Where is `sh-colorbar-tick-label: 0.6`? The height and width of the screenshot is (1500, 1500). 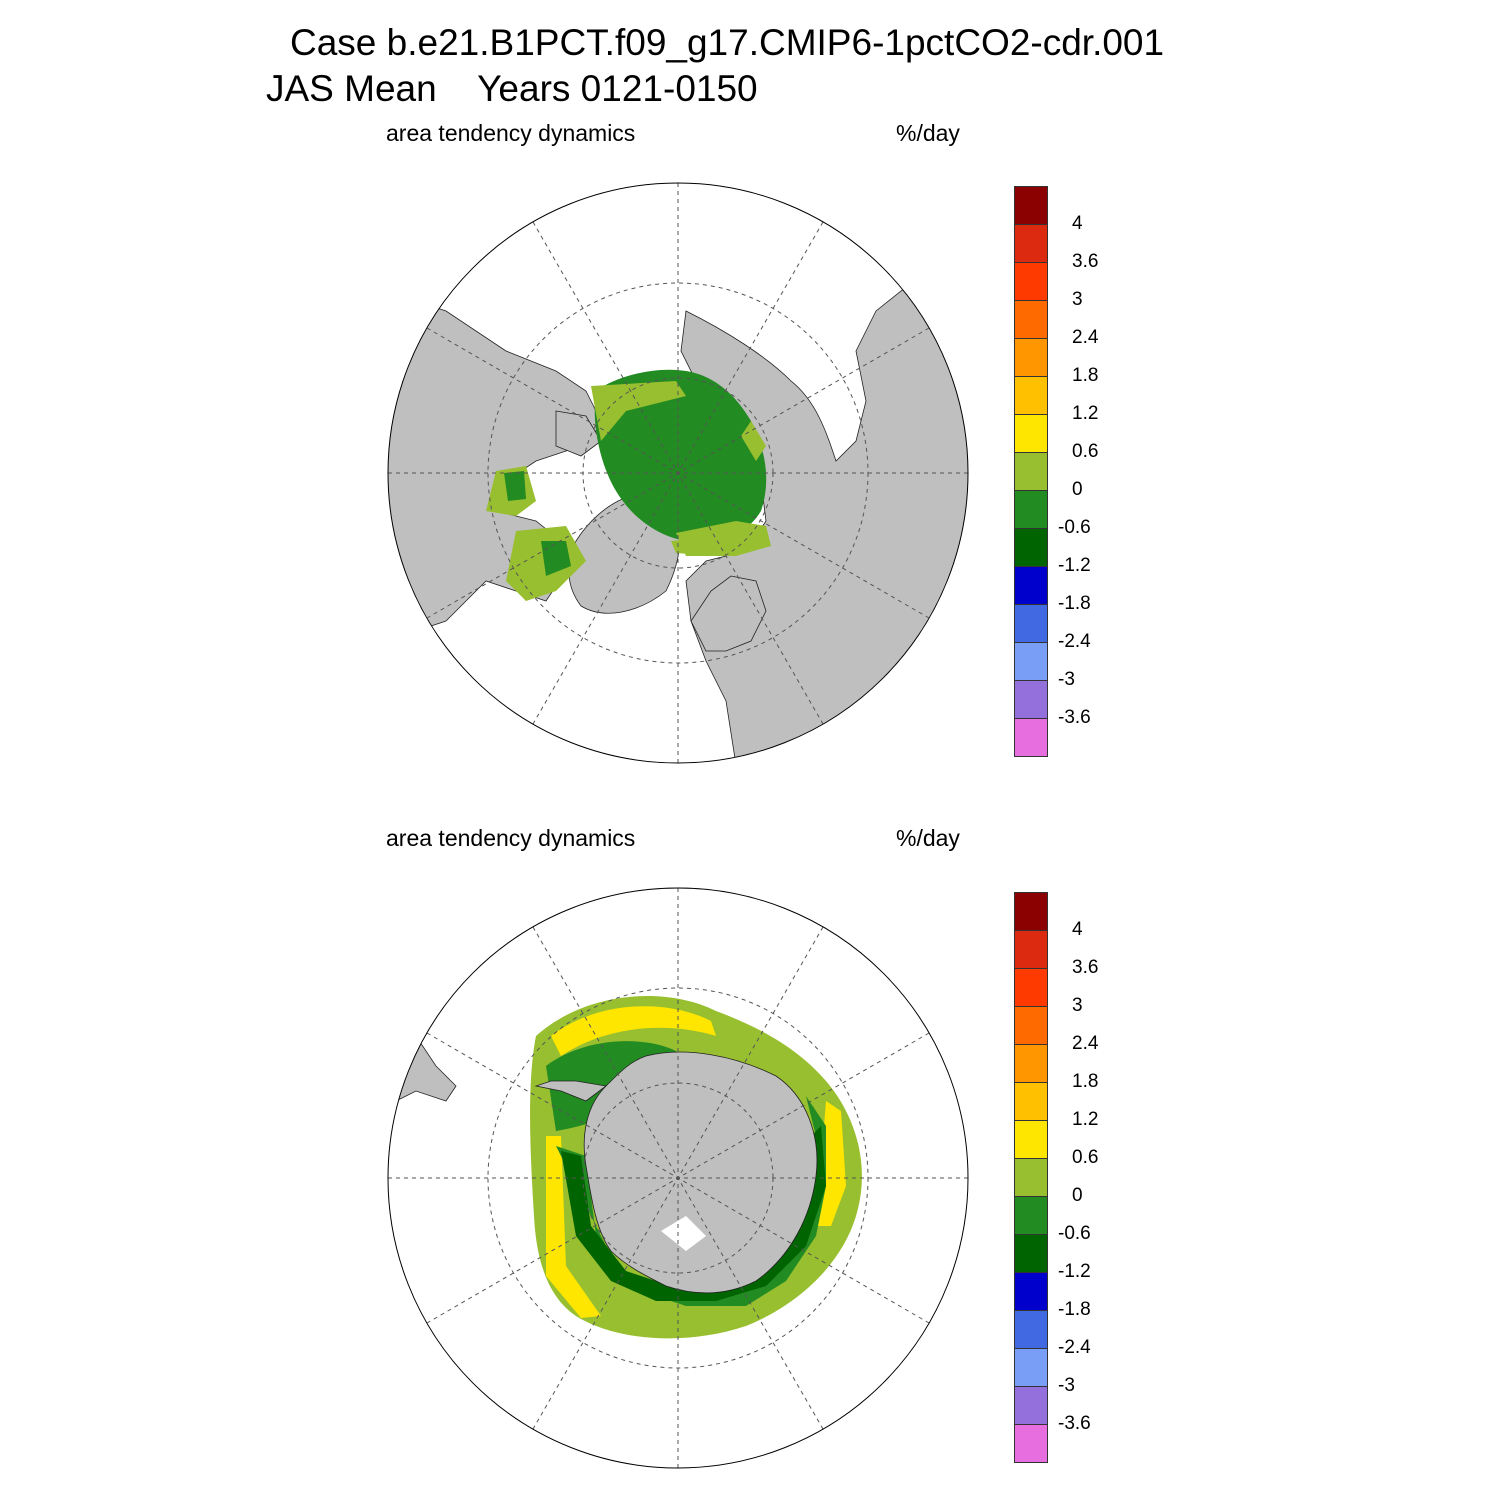
sh-colorbar-tick-label: 0.6 is located at coordinates (1085, 1157).